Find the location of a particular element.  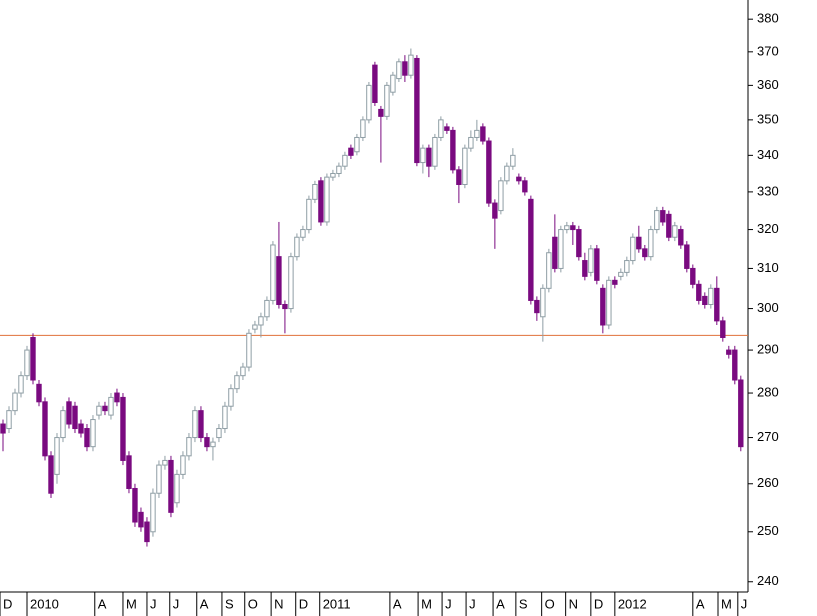

y-tick-label: 300 is located at coordinates (768, 307).